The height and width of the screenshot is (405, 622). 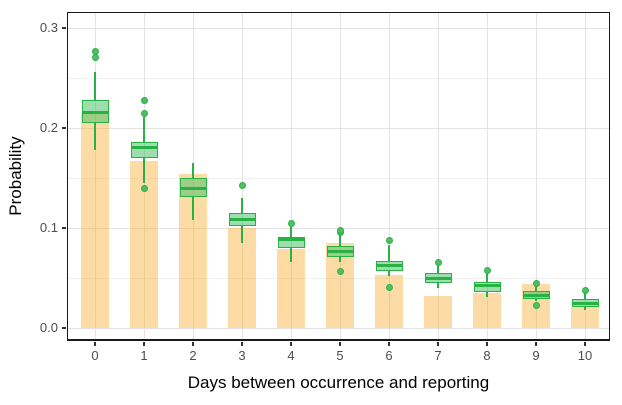 I want to click on y-tick-label: 0.2, so click(x=48, y=127).